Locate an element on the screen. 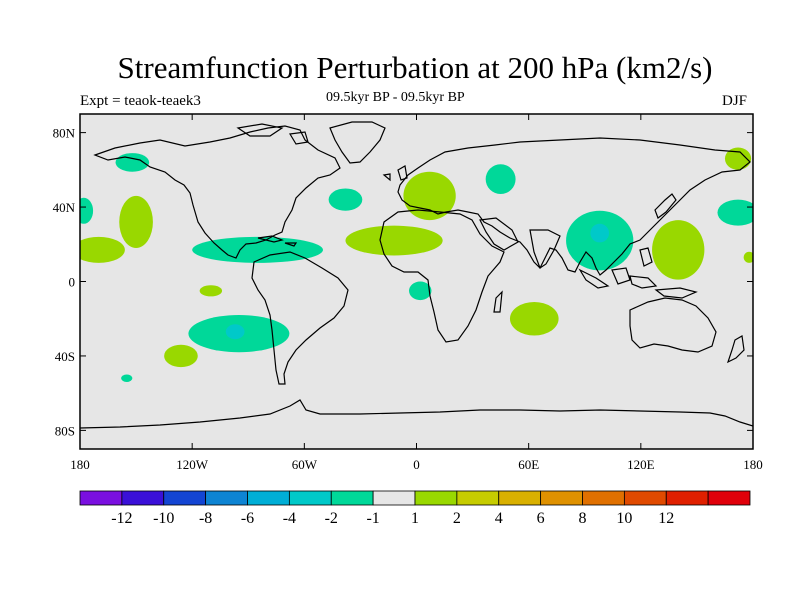 The height and width of the screenshot is (600, 800). lon-tick-label: 120W is located at coordinates (192, 464).